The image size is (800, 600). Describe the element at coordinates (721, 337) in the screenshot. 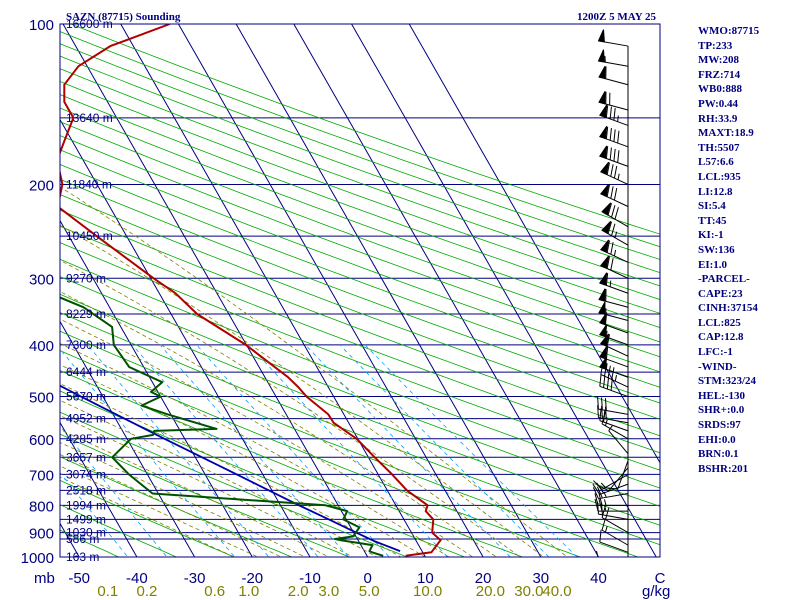

I see `index-value: CAP:12.8` at that location.